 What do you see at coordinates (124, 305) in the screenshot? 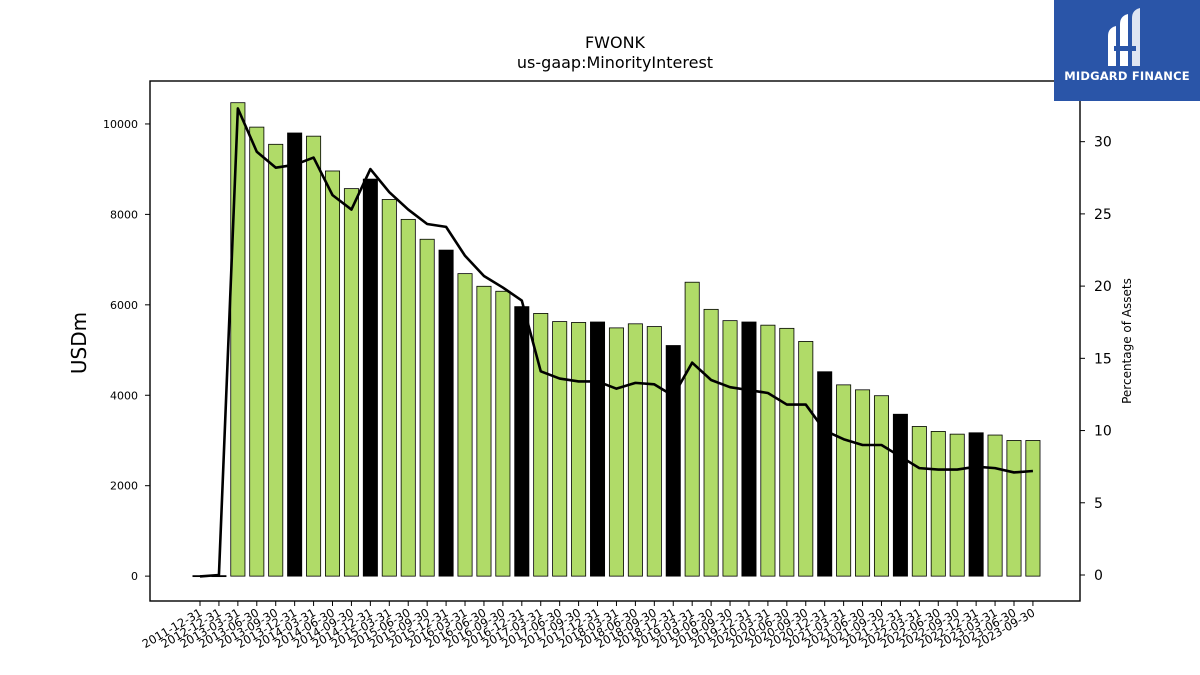
I see `y-tick-label: 6000` at bounding box center [124, 305].